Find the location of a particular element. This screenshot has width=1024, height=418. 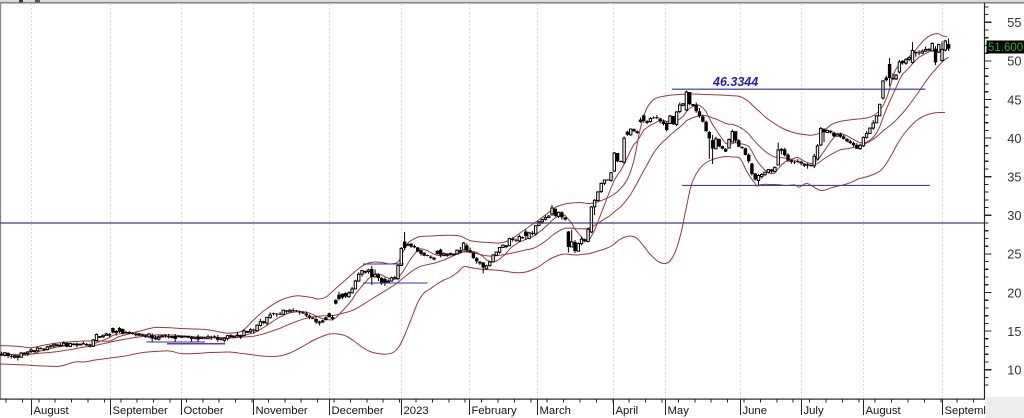

svg-text: 10 is located at coordinates (1014, 370).